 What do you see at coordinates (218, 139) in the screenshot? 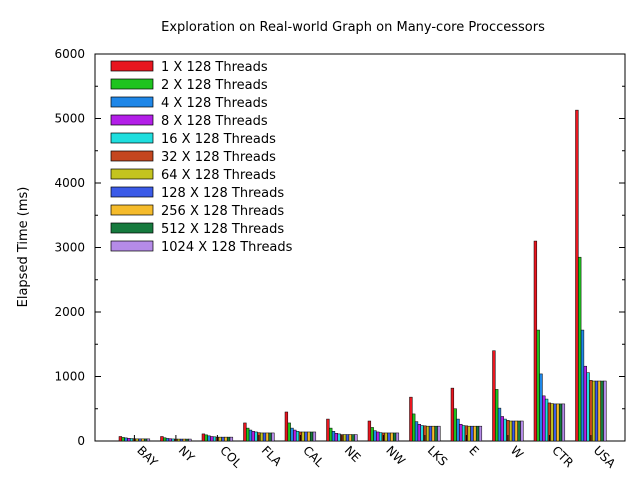
I see `legend-label: 16 X 128 Threads` at bounding box center [218, 139].